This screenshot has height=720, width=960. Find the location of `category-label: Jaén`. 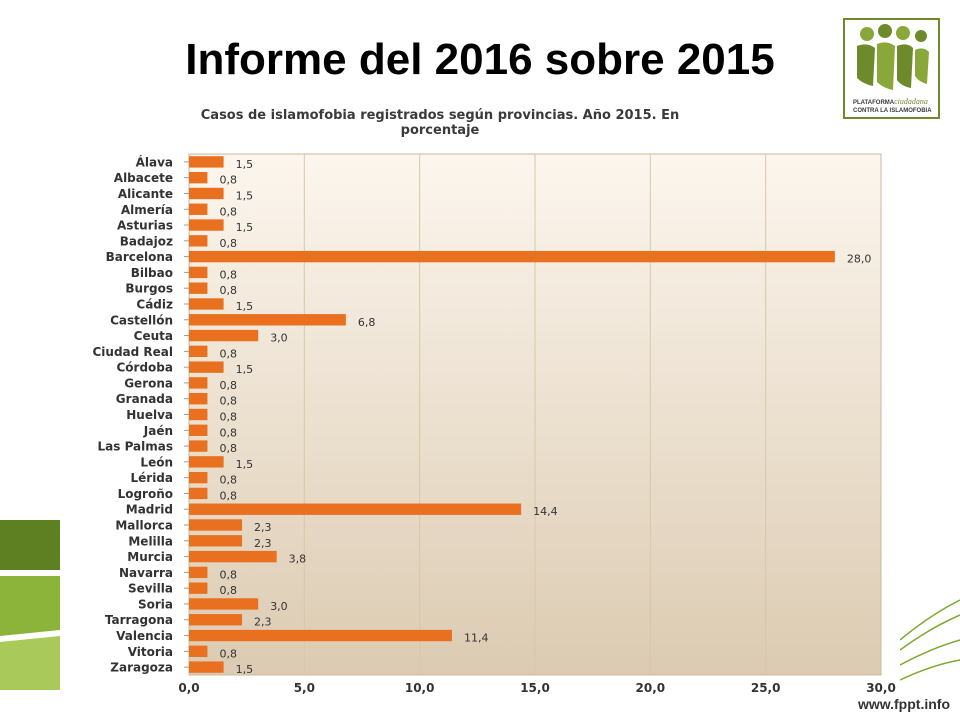

category-label: Jaén is located at coordinates (158, 431).